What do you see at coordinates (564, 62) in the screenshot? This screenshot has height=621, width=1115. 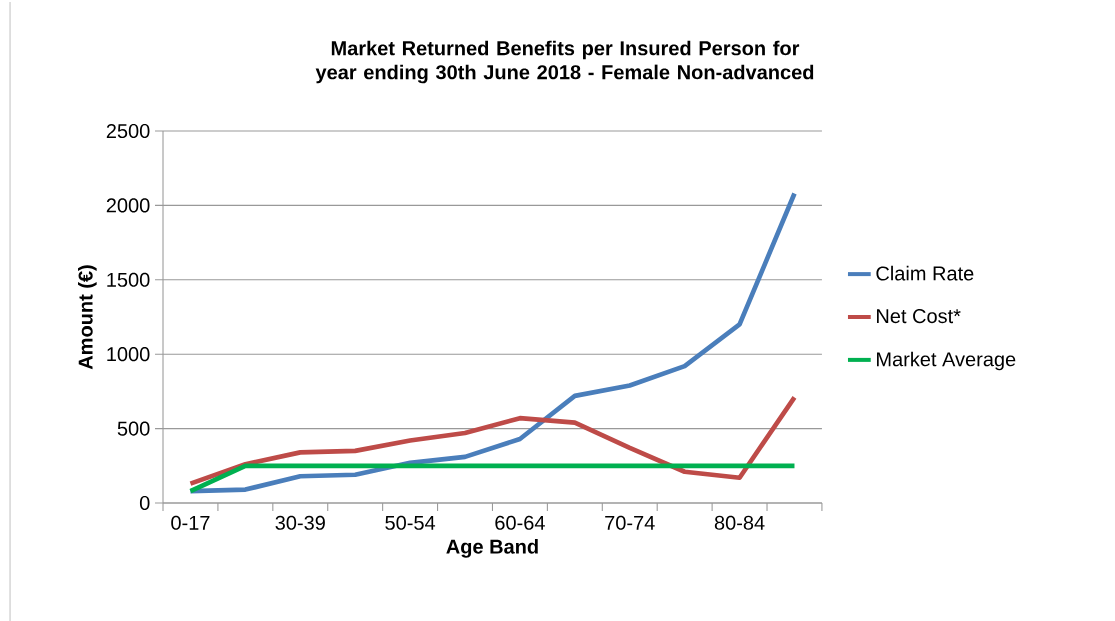 I see `chart-title: Market Returned Benefits per Insured Person for year ending 30th June 2018 - Female Non-advanced` at bounding box center [564, 62].